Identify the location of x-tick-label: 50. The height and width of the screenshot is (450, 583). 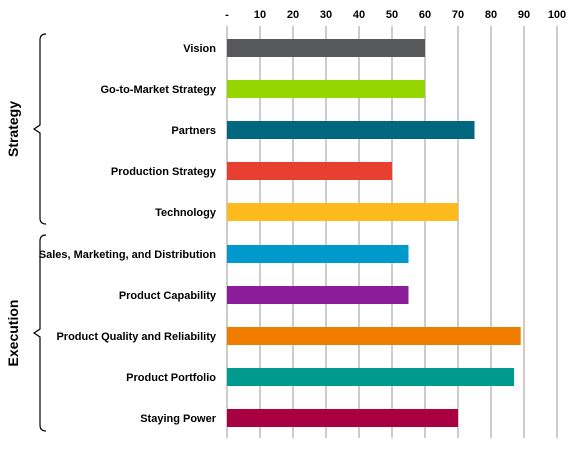
(392, 15).